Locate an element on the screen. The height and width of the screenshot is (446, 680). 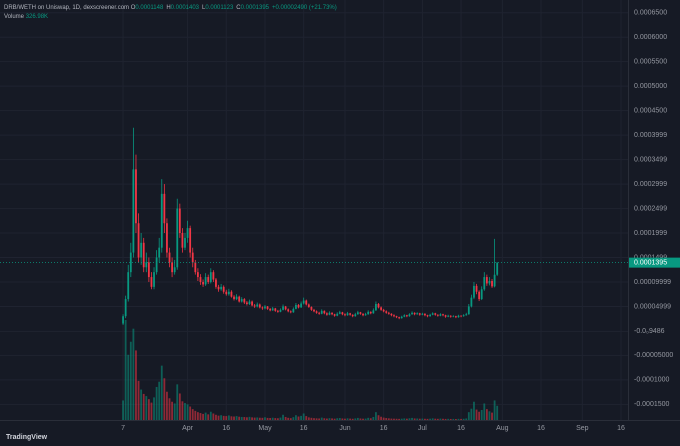
last-price-box is located at coordinates (654, 262).